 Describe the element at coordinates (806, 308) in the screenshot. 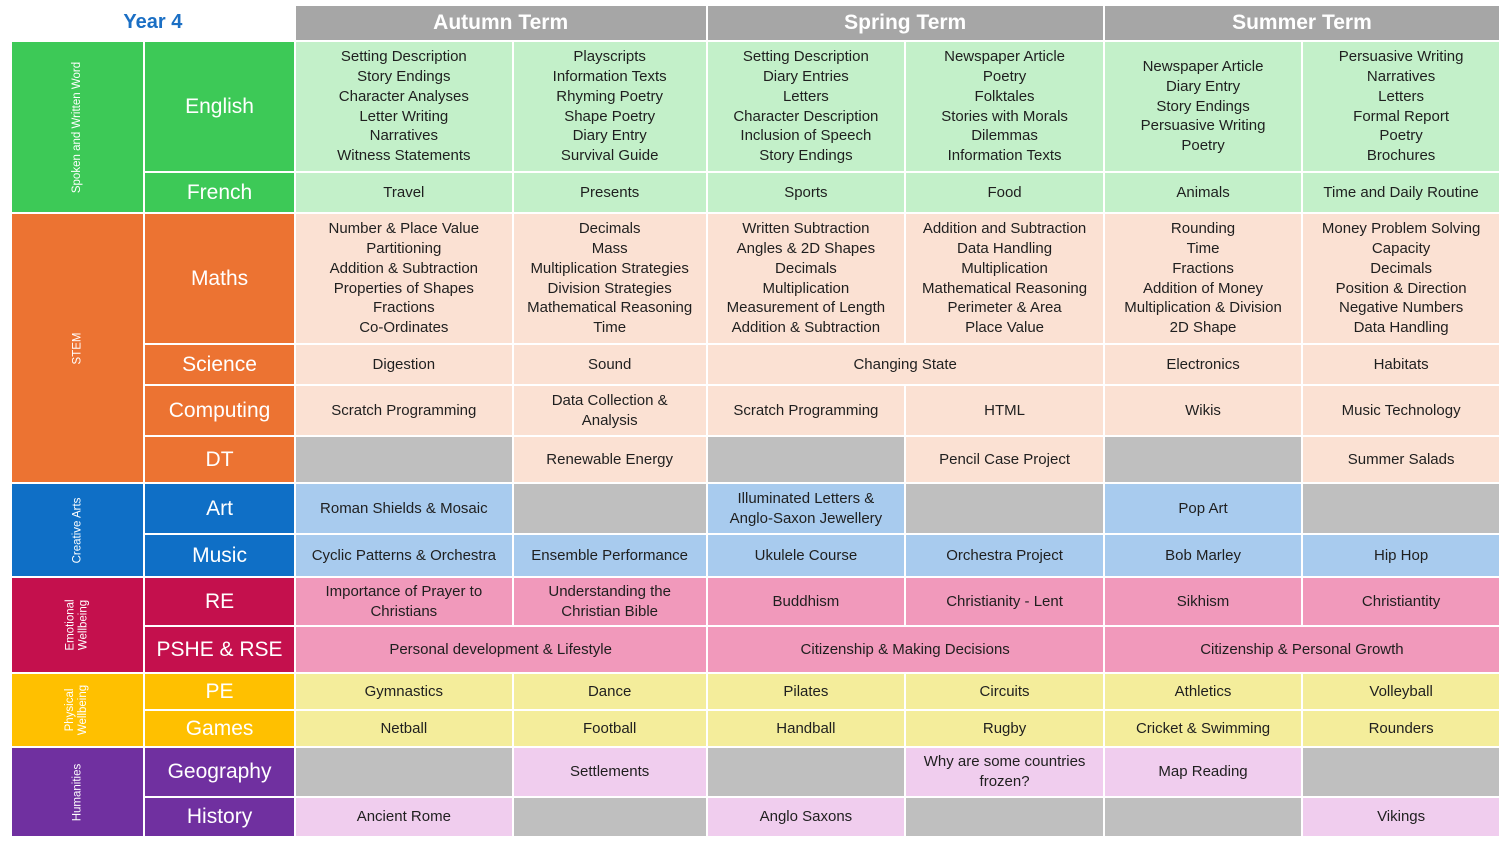

I see `topic-line: Measurement of Length` at that location.